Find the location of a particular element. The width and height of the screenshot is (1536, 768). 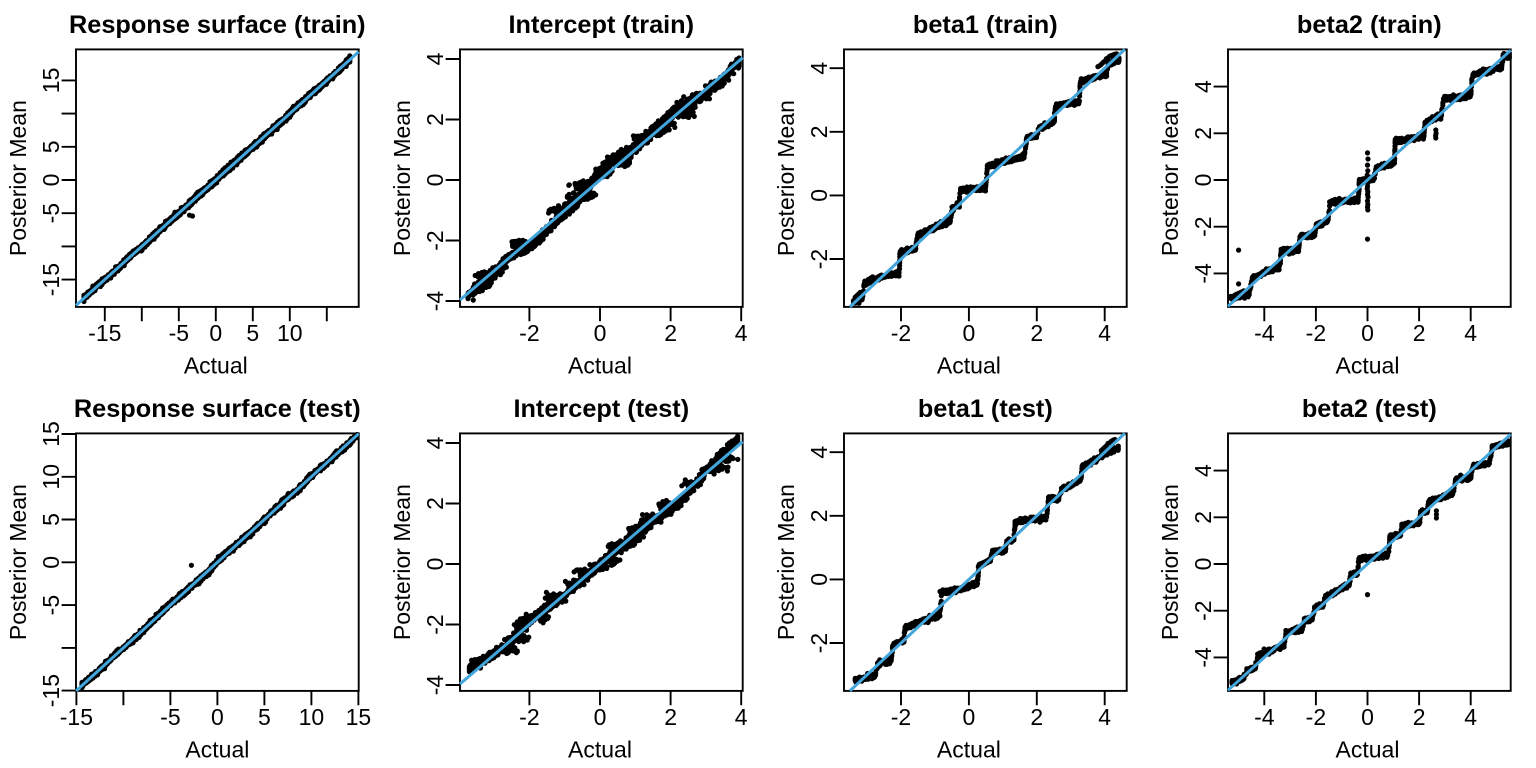

svg-text: beta2 (train) is located at coordinates (1369, 25).